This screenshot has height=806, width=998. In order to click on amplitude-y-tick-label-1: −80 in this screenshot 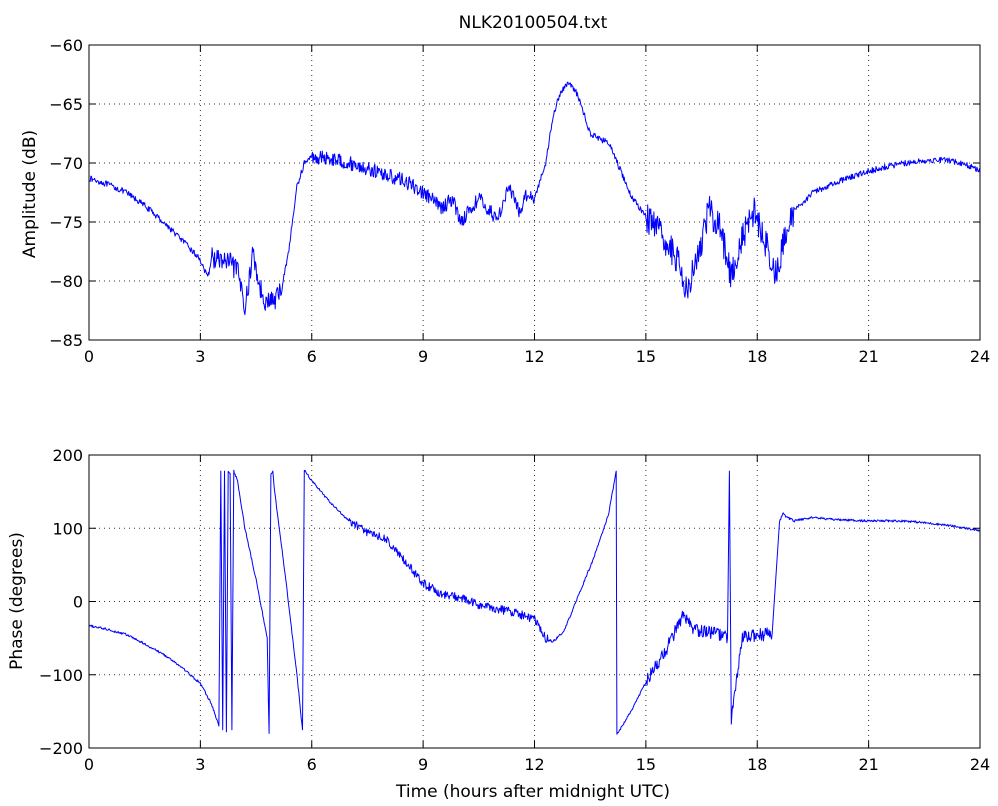, I will do `click(66, 281)`.